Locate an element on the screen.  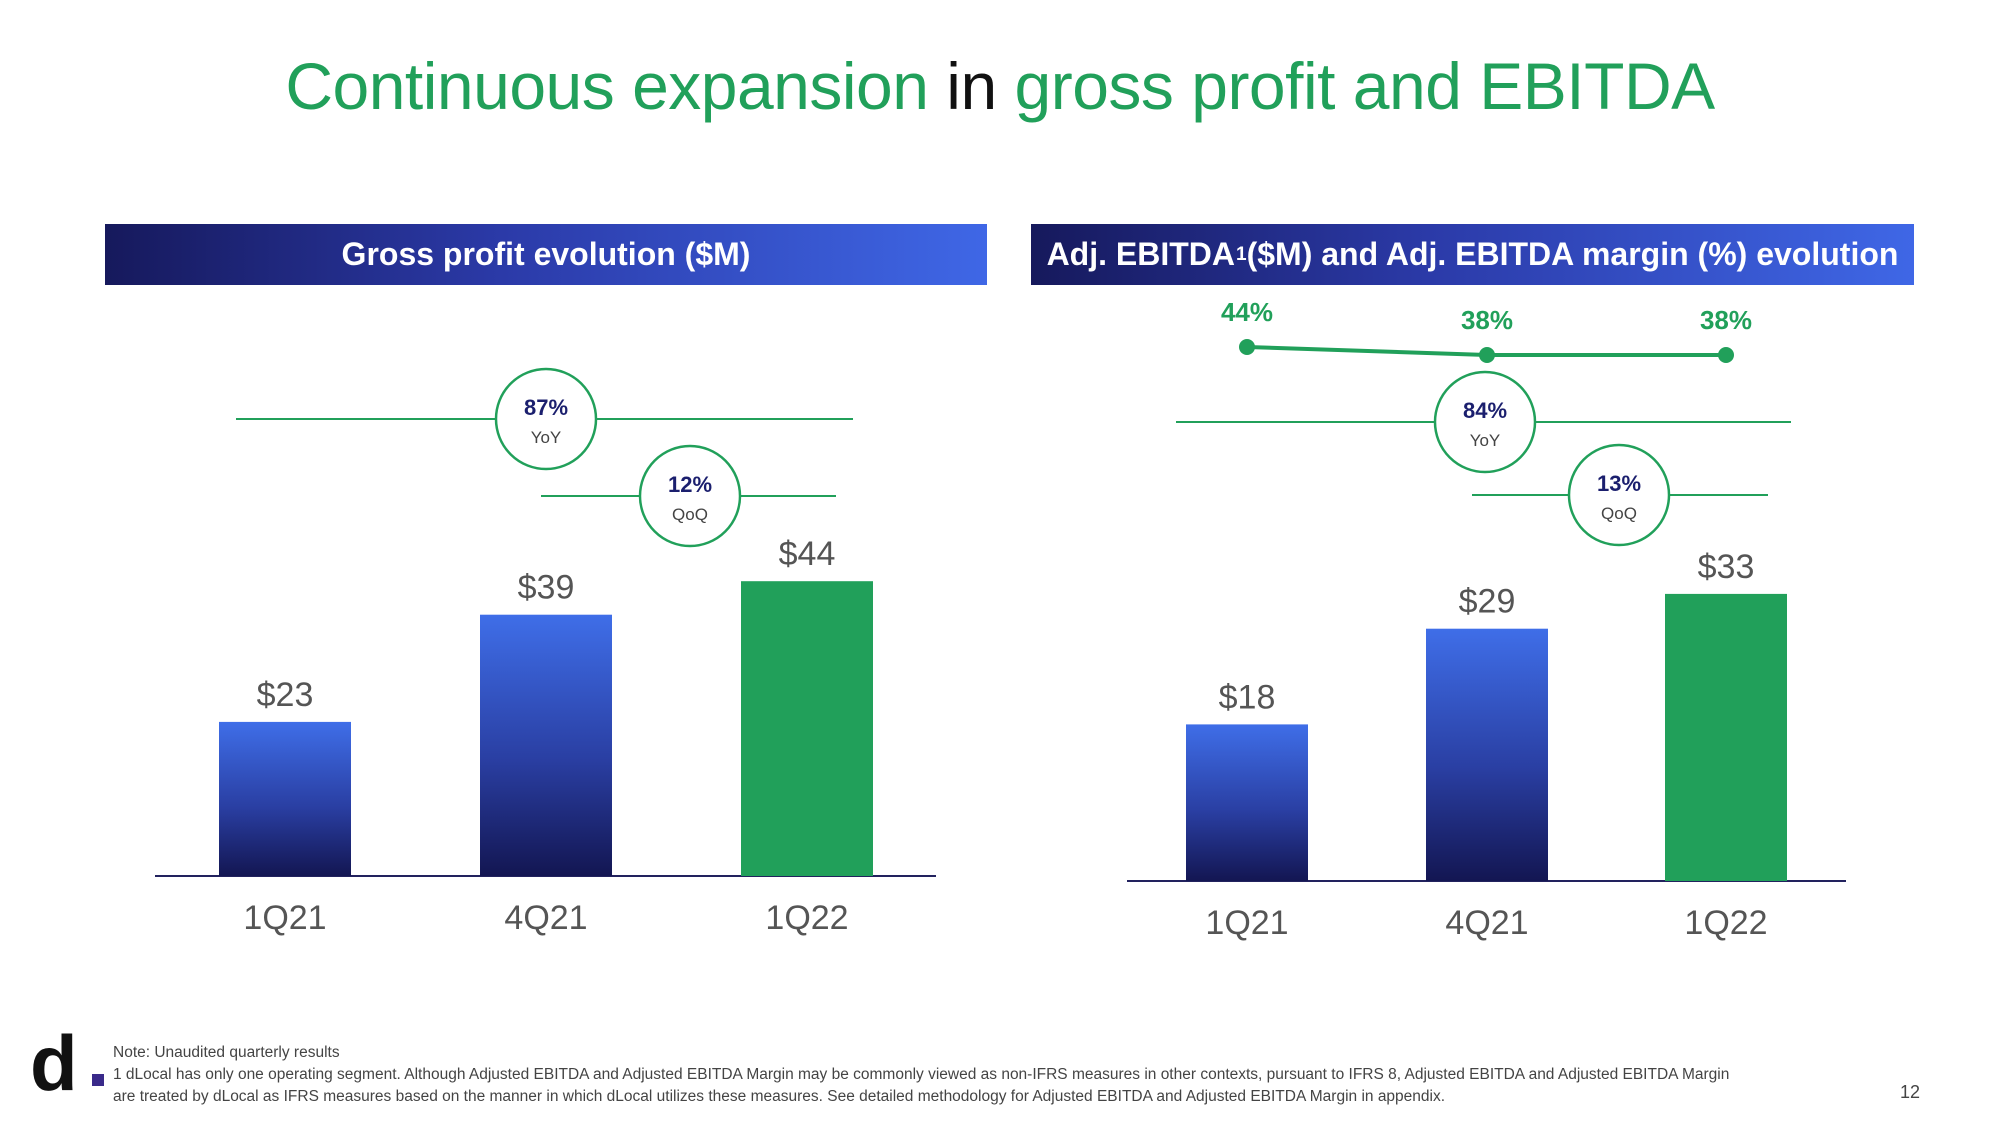
gp-bar-4Q21 is located at coordinates (546, 745).